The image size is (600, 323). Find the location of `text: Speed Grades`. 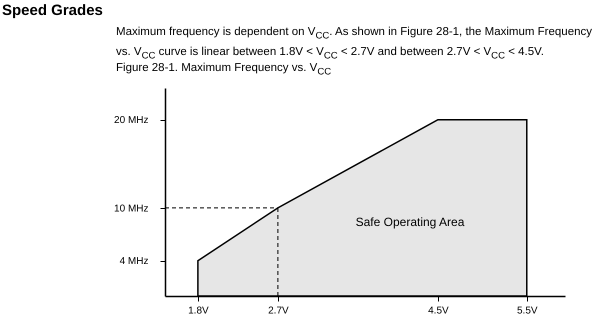

text: Speed Grades is located at coordinates (52, 10).